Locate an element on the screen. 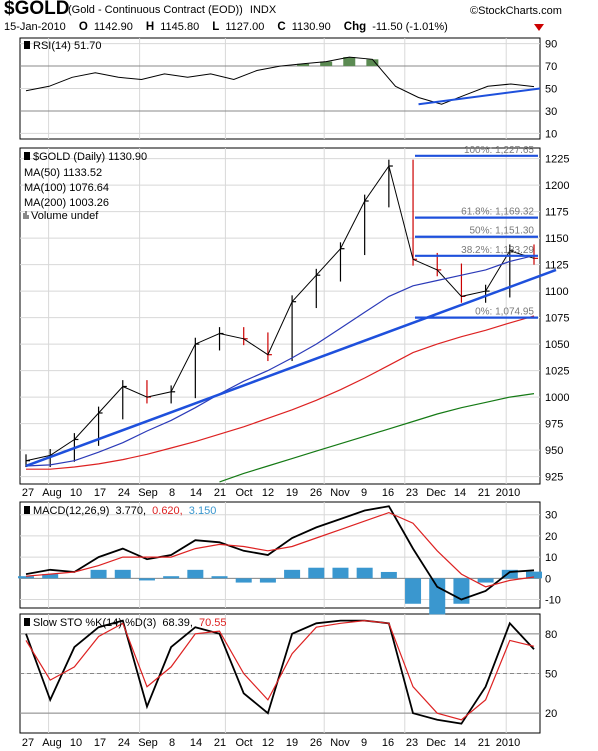 Image resolution: width=598 pixels, height=751 pixels. x-tick-label: Aug is located at coordinates (52, 743).